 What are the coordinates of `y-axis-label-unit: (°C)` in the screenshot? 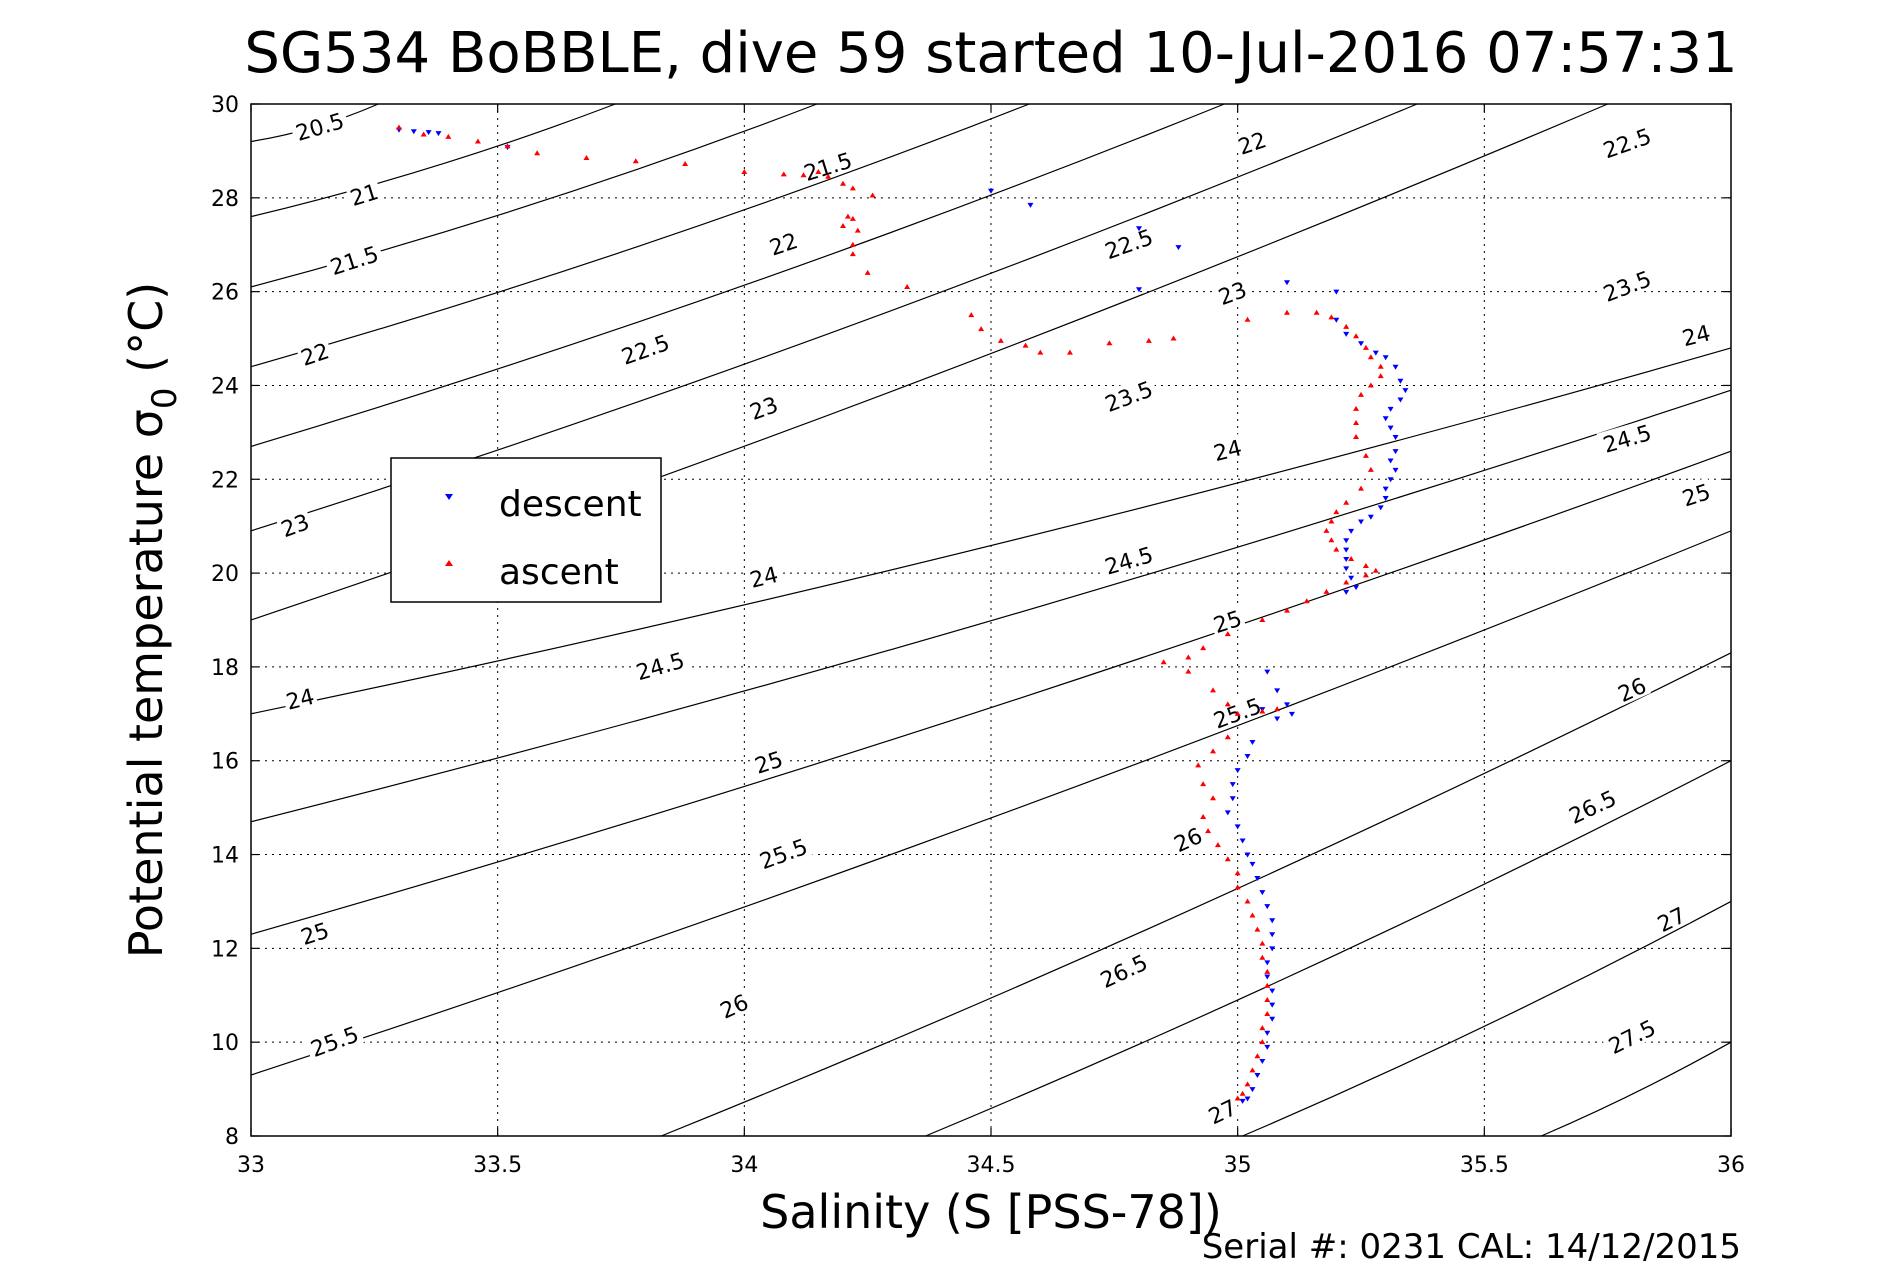 It's located at (146, 335).